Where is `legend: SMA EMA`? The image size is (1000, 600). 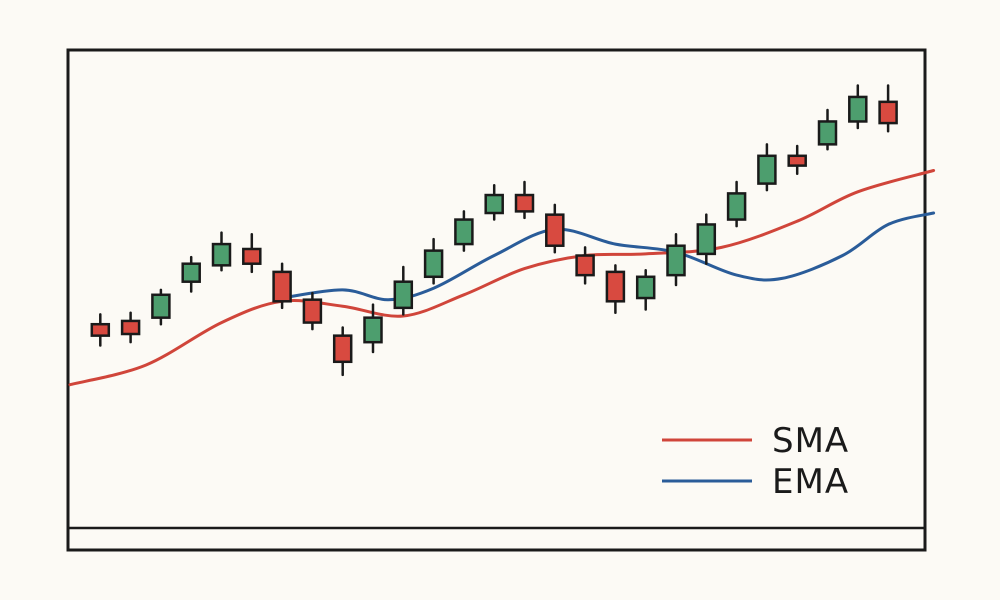 legend: SMA EMA is located at coordinates (755, 461).